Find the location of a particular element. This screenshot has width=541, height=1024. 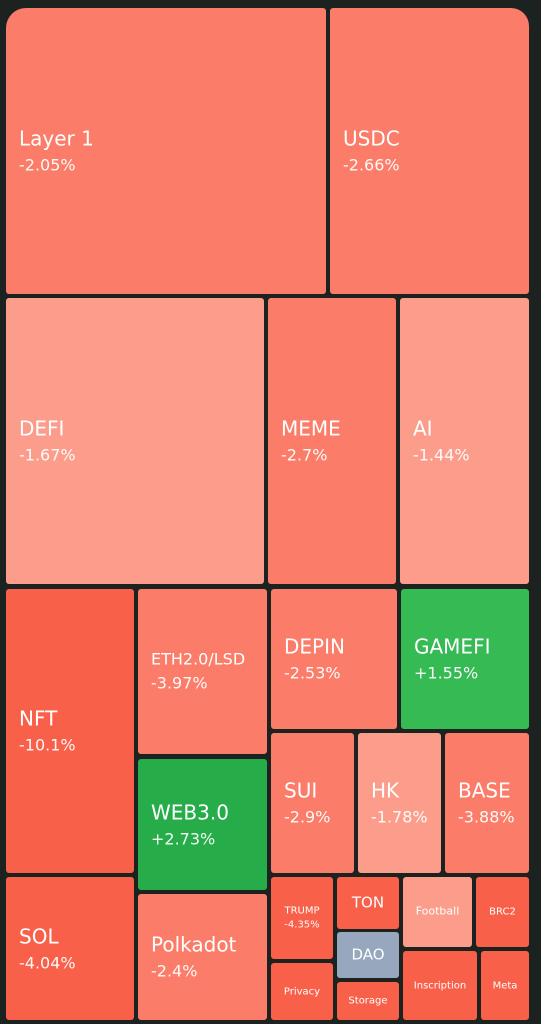

tile-change: -1.67% is located at coordinates (47, 455).